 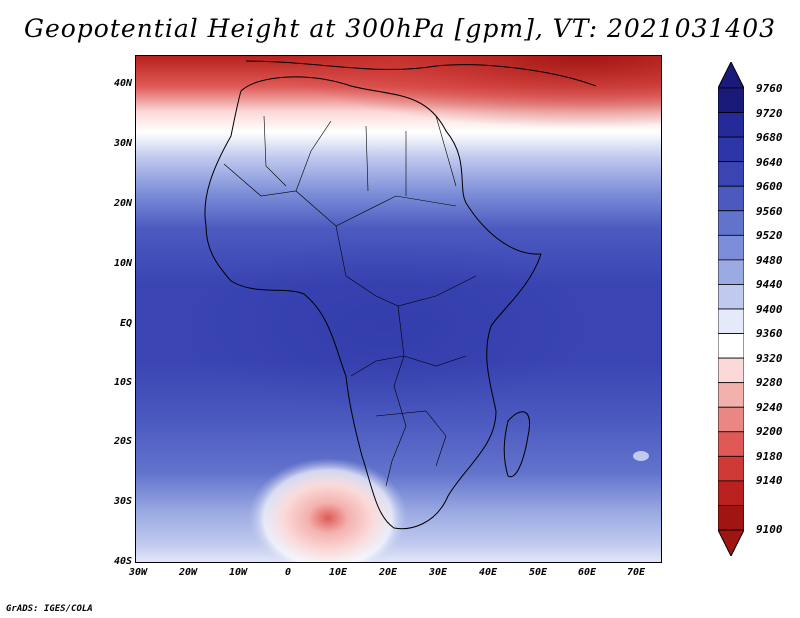 I want to click on colorbar-label: 9280, so click(x=769, y=382).